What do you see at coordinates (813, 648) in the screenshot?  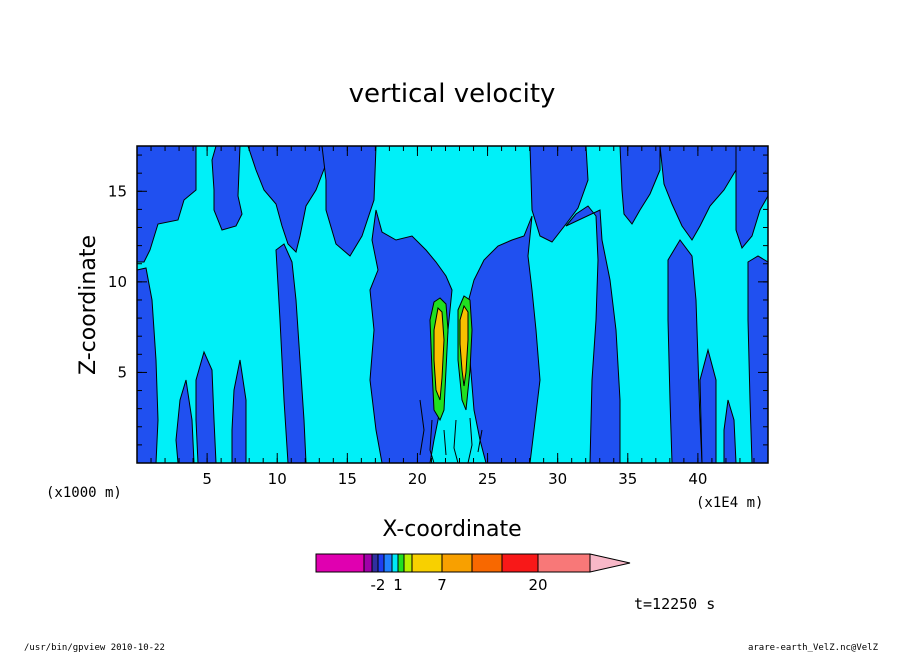 I see `footer-right: arare-earth_VelZ.nc@VelZ` at bounding box center [813, 648].